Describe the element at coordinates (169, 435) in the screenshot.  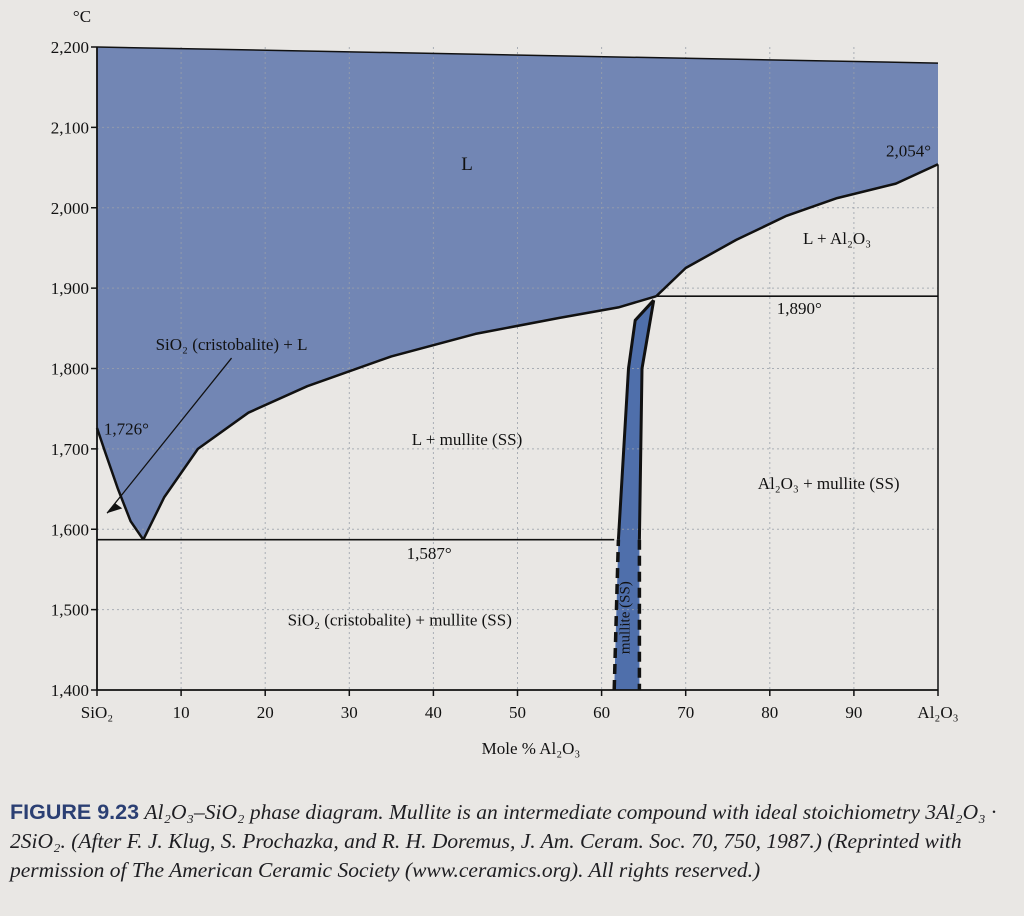
I see `leader-line` at that location.